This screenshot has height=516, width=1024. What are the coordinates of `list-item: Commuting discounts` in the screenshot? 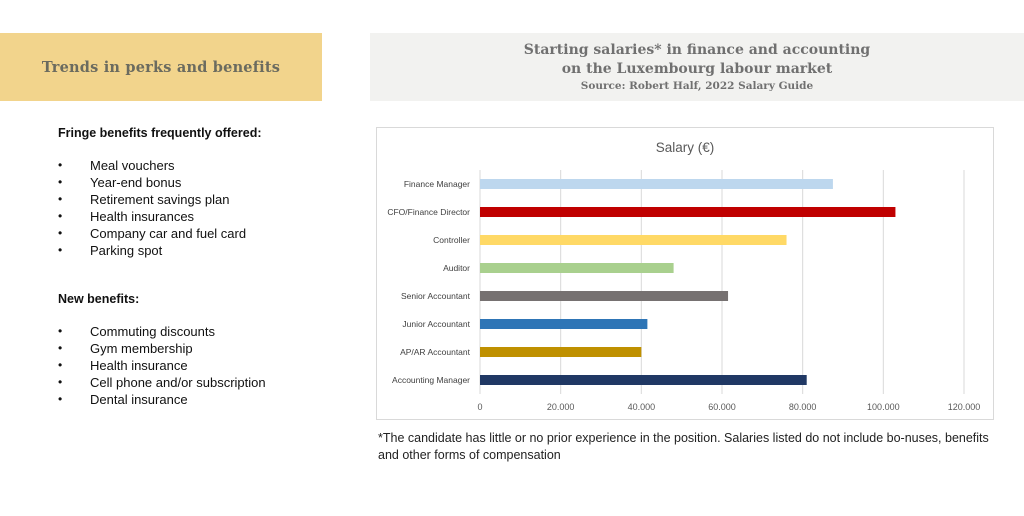 It's located at (162, 331).